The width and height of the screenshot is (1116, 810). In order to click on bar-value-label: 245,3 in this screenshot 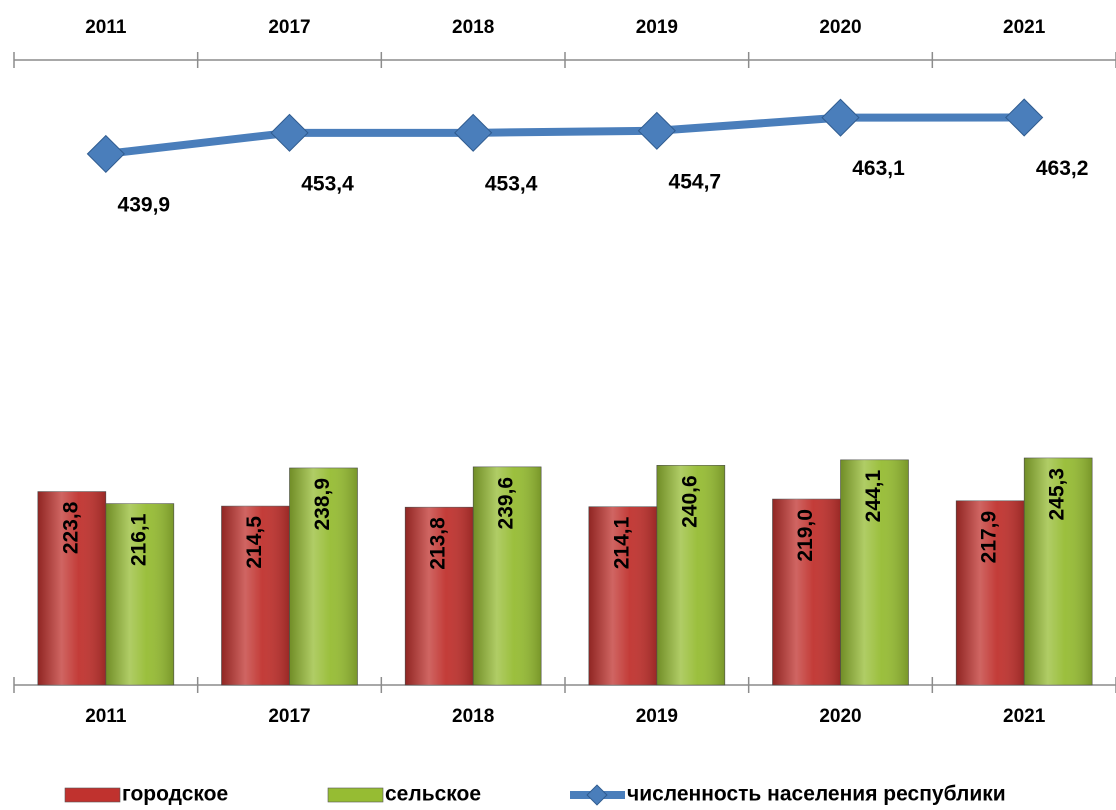, I will do `click(1057, 494)`.